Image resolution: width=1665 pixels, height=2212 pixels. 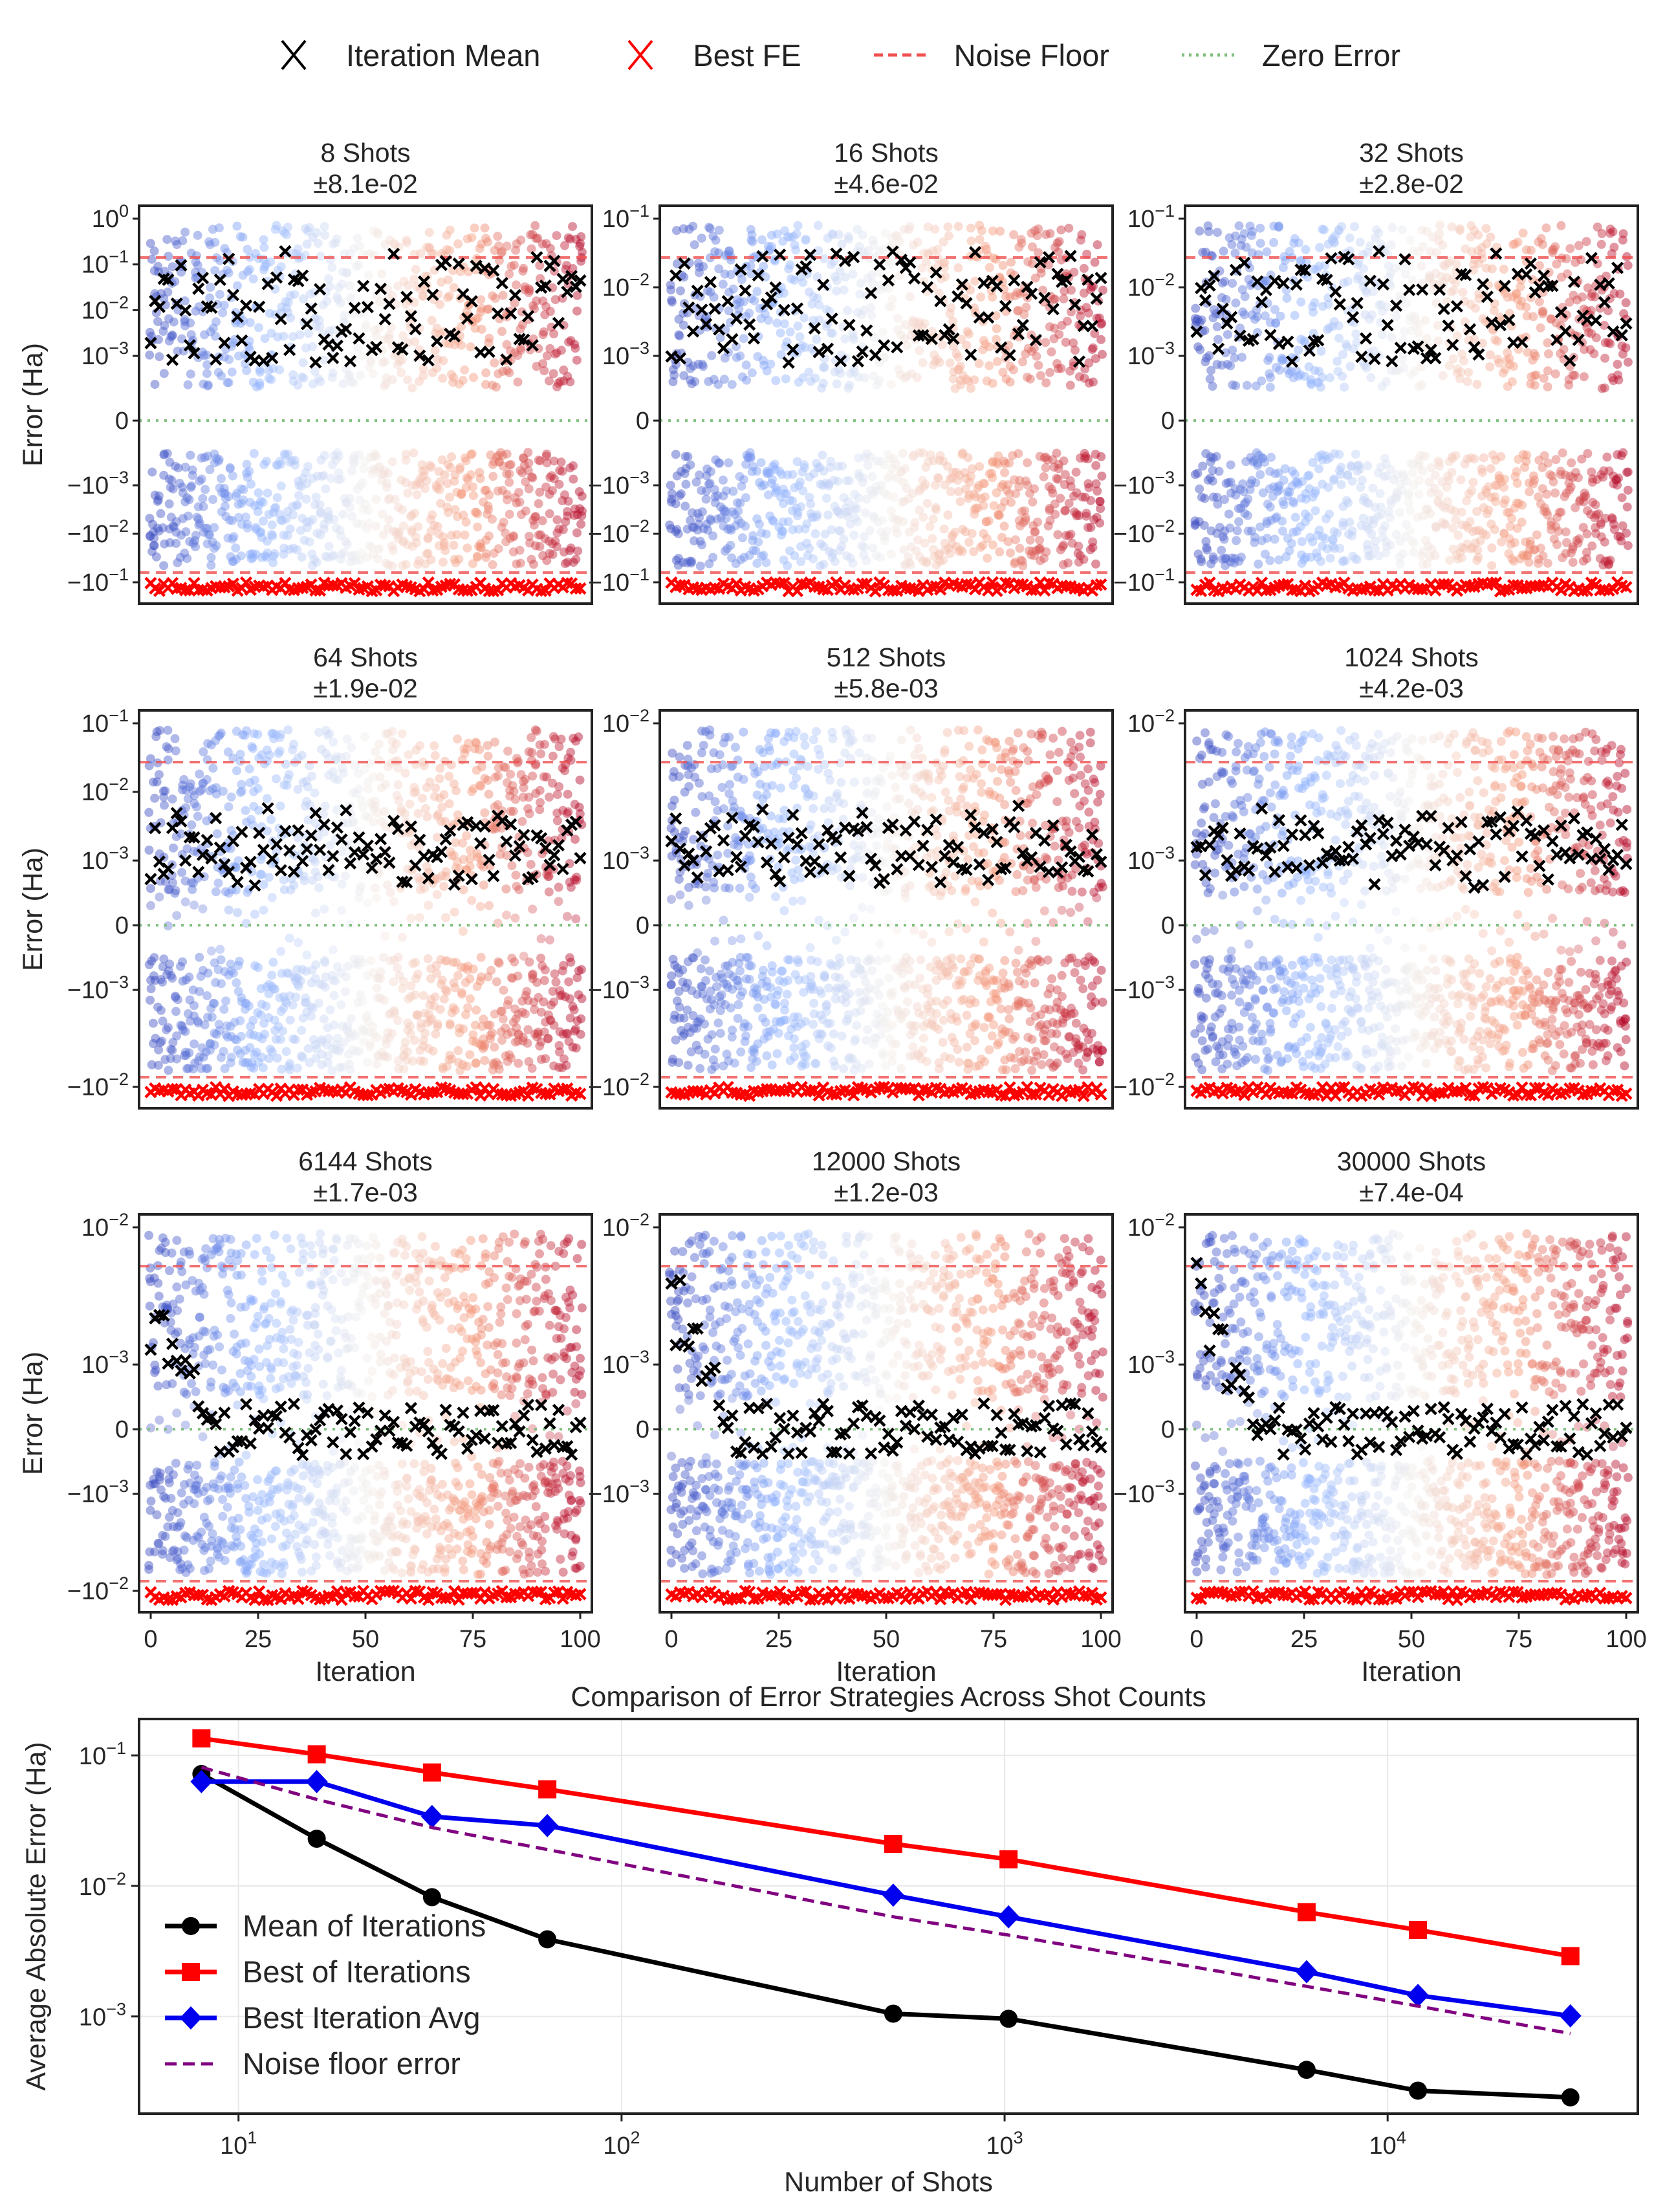 What do you see at coordinates (1411, 184) in the screenshot?
I see `panel-subtitle: ±2.8e-02` at bounding box center [1411, 184].